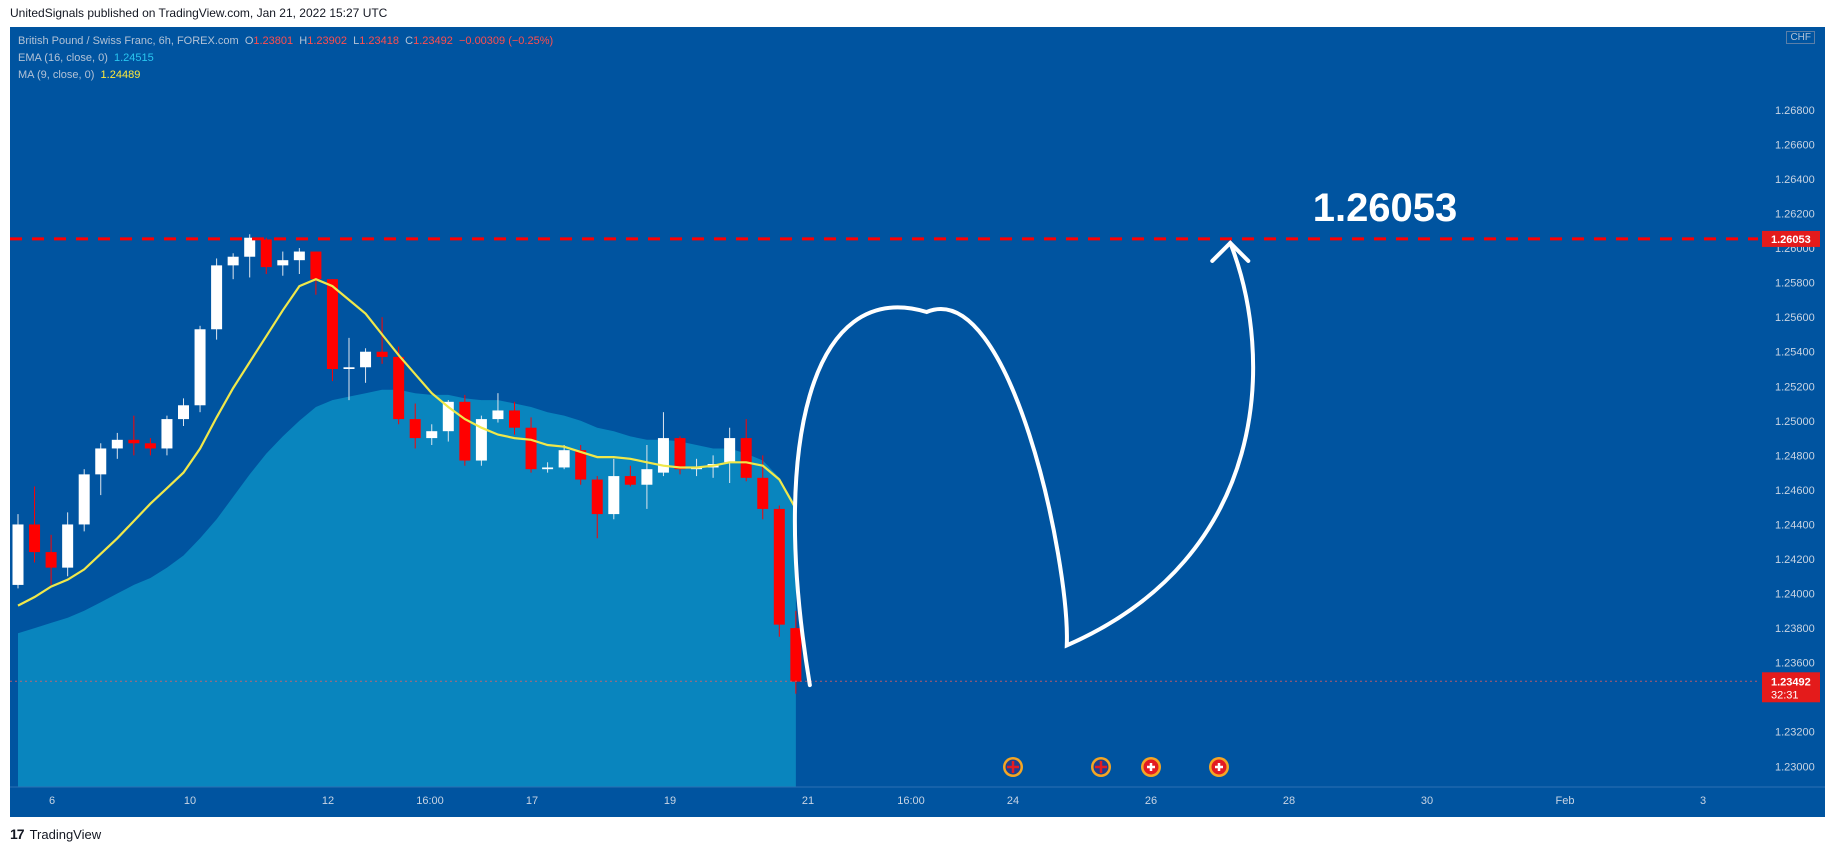 Image resolution: width=1834 pixels, height=853 pixels. Describe the element at coordinates (1795, 456) in the screenshot. I see `price-tick: 1.24800` at that location.